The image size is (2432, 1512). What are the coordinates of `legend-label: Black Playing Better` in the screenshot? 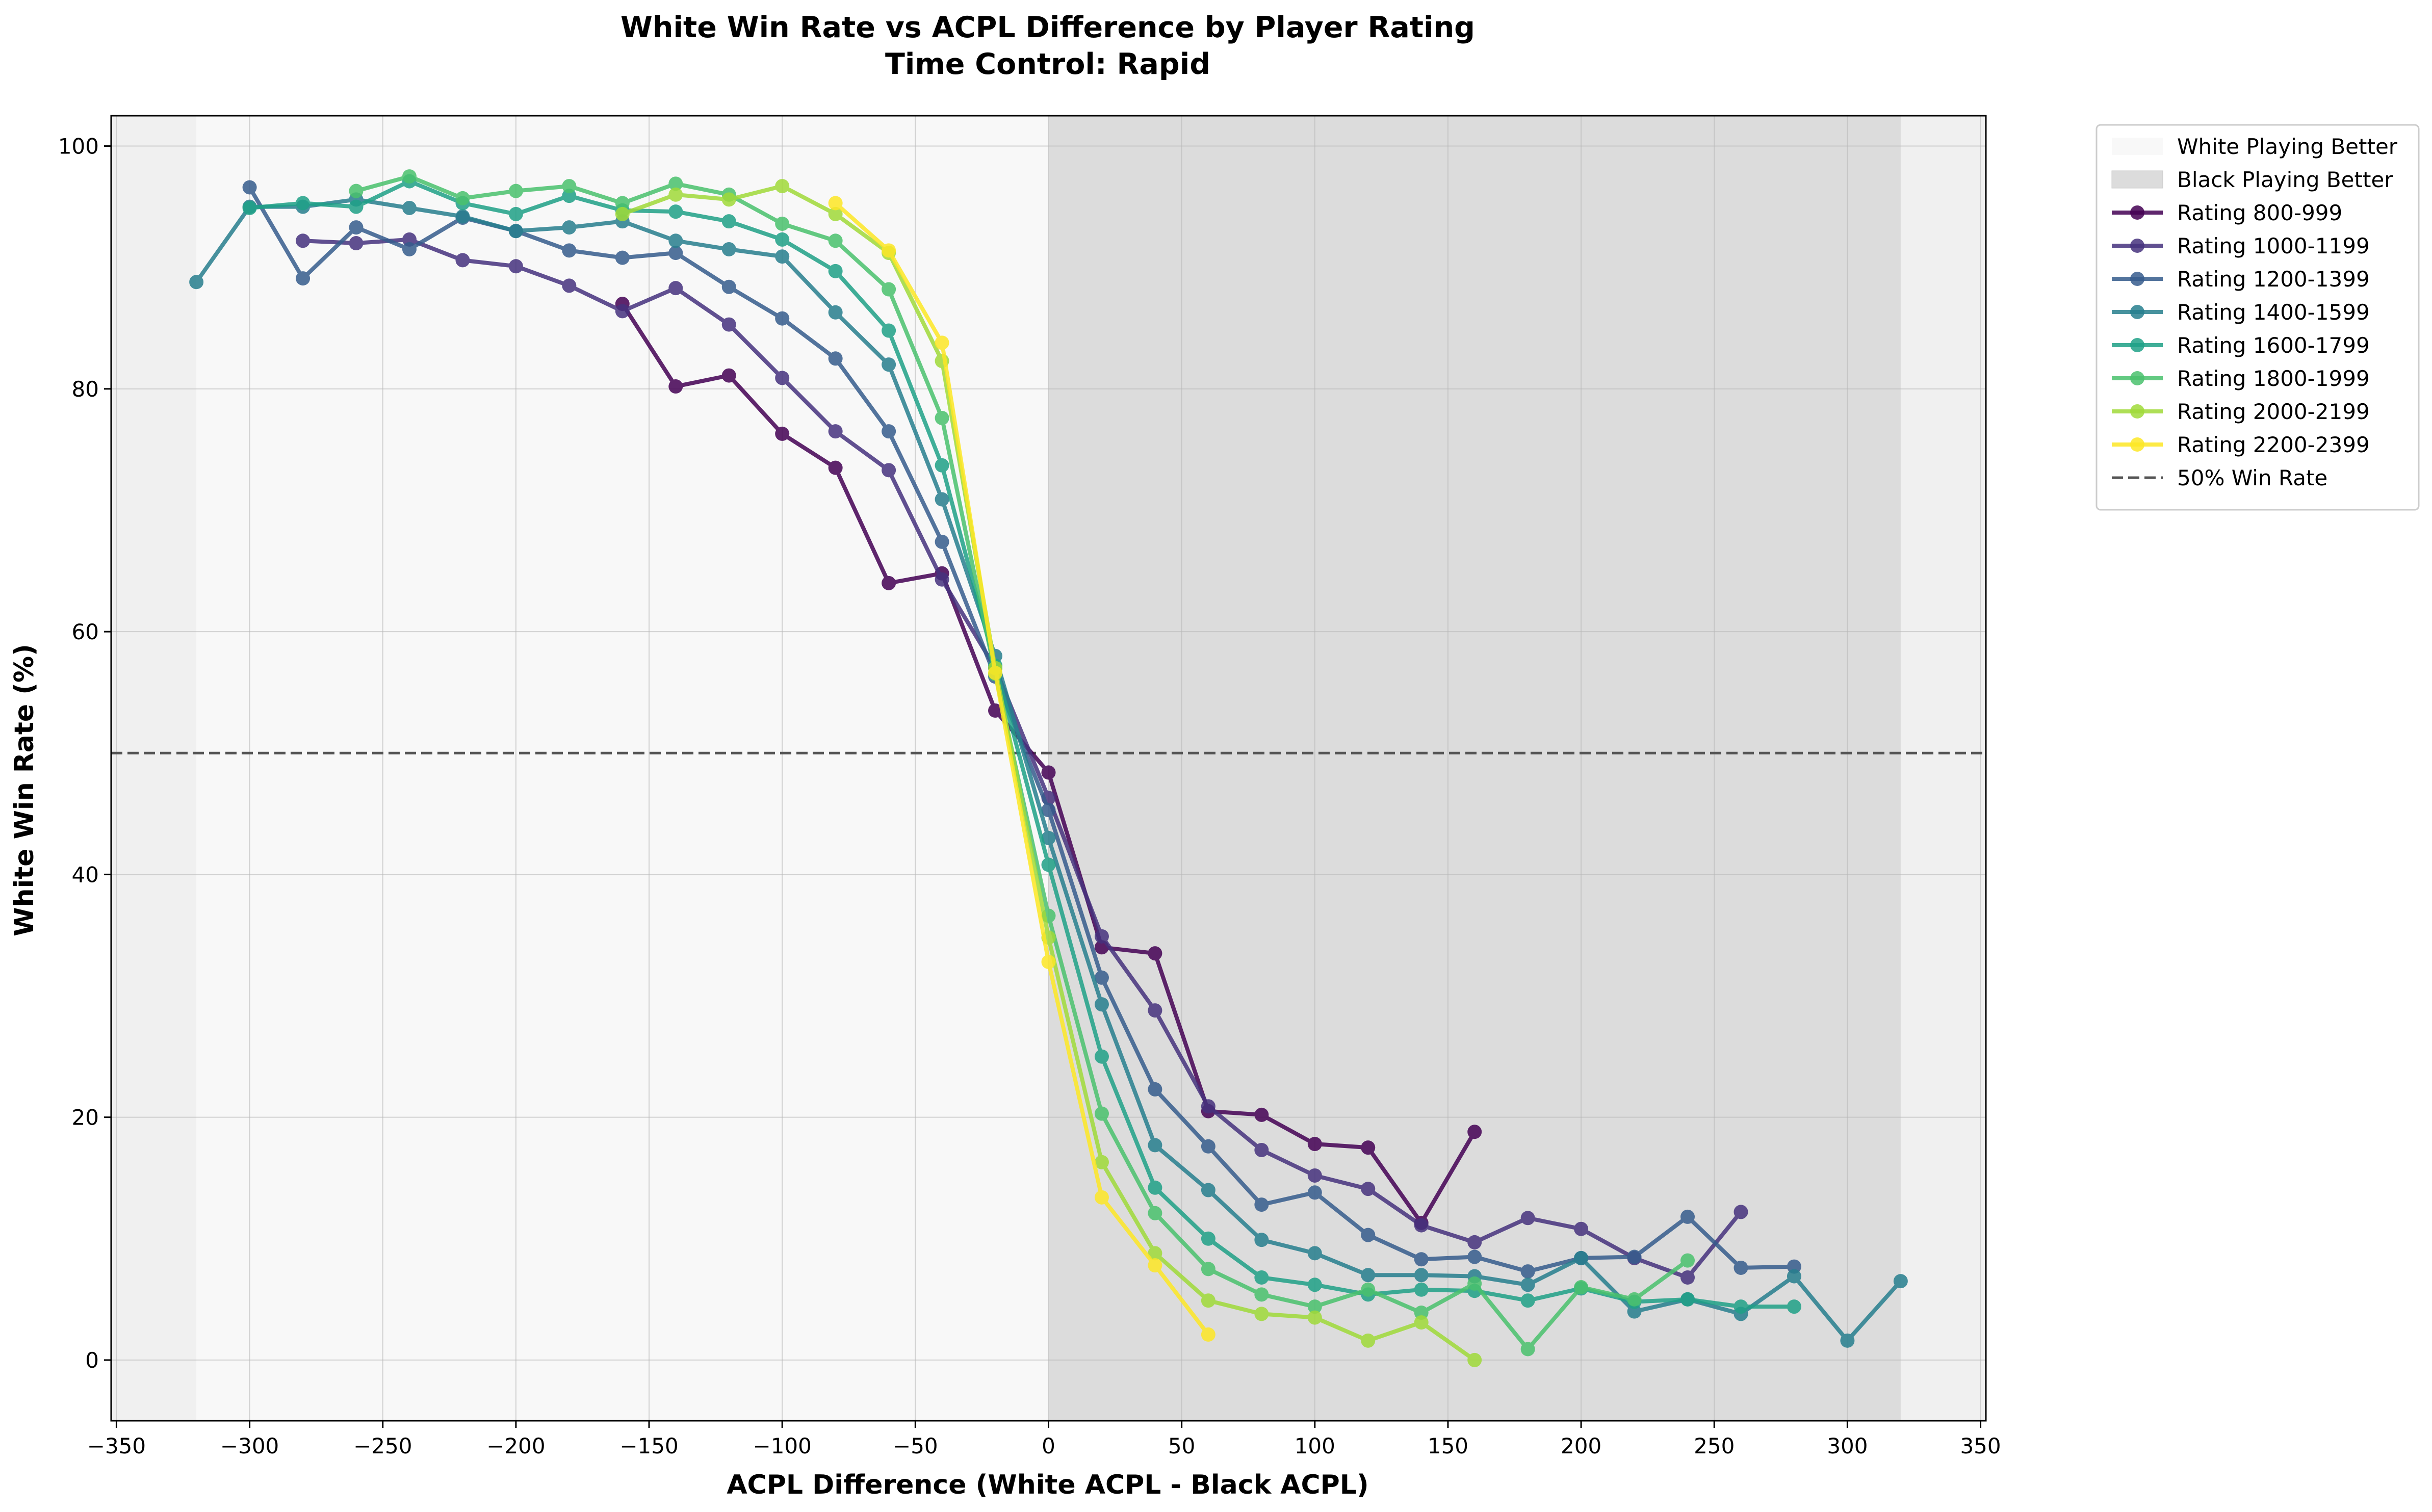 It's located at (2285, 179).